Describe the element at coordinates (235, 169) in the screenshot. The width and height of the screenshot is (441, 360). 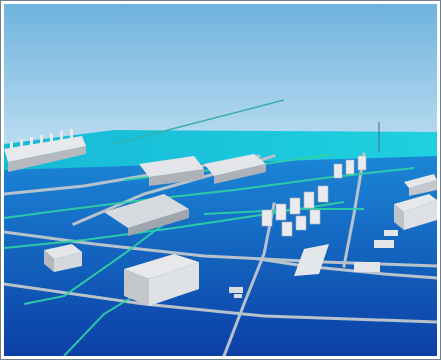
I see `building-center-right` at that location.